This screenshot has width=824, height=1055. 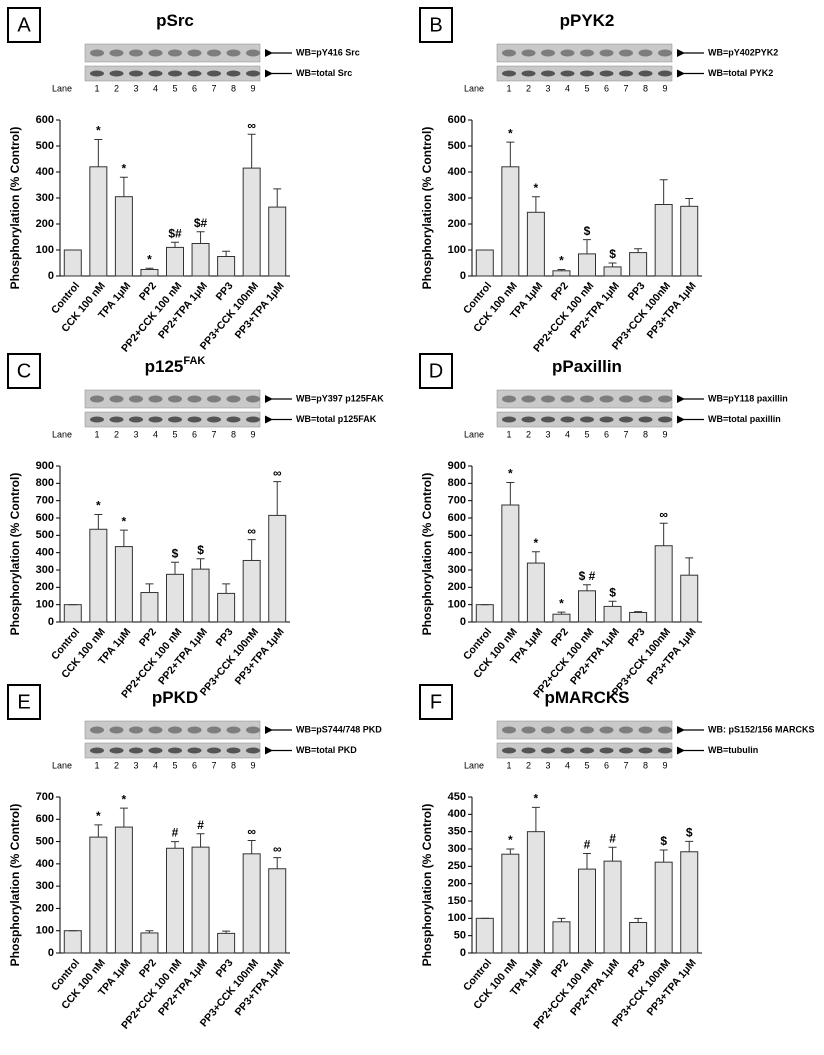 I want to click on blot-strip, so click(x=172, y=730).